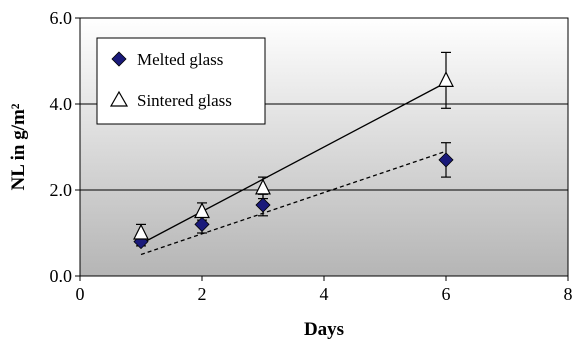 The height and width of the screenshot is (345, 572). Describe the element at coordinates (61, 276) in the screenshot. I see `y-tick-label: 0.0` at that location.